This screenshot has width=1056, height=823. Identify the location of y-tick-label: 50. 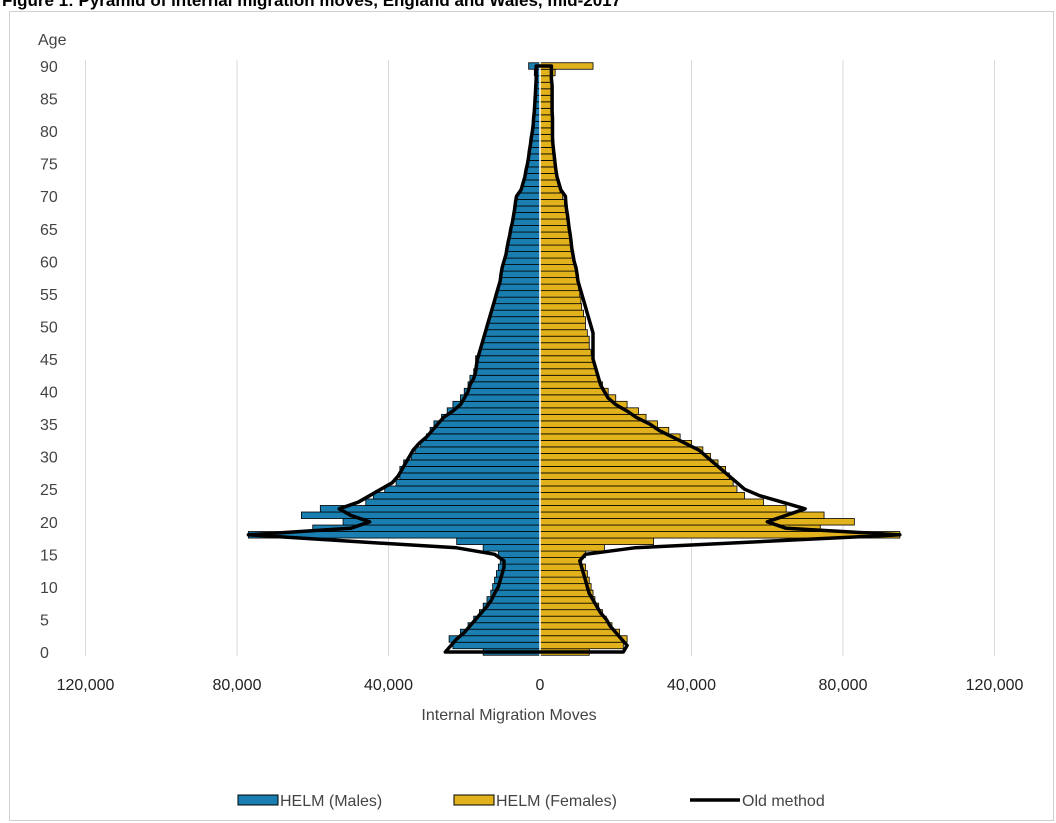
(49, 327).